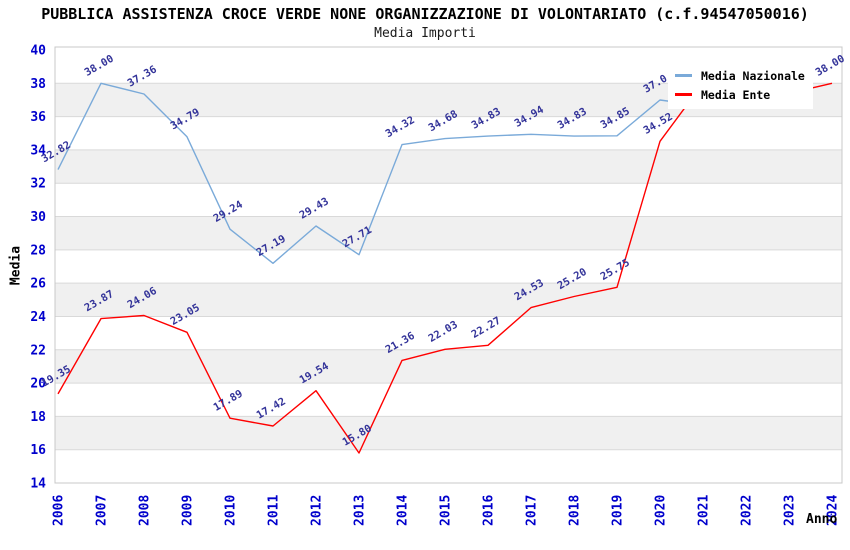 The image size is (850, 550). I want to click on point-label: 22.03, so click(443, 332).